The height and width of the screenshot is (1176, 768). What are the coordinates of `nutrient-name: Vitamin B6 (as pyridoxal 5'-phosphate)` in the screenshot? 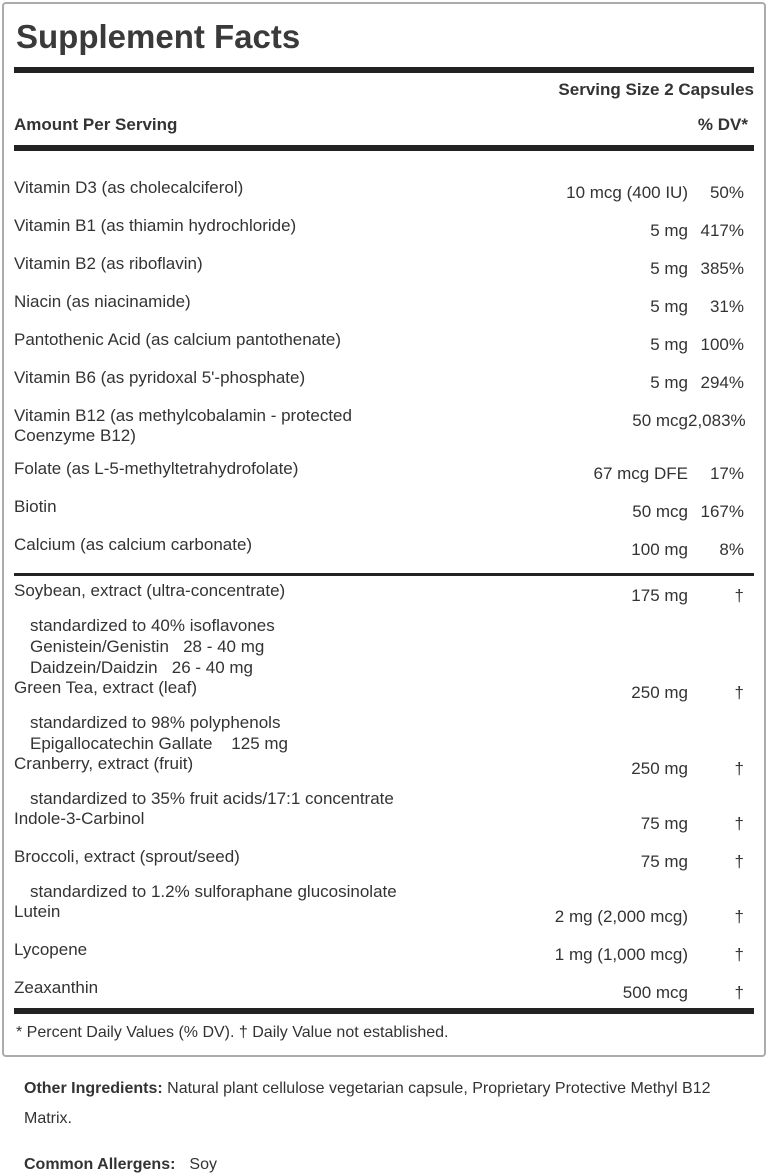 It's located at (160, 378).